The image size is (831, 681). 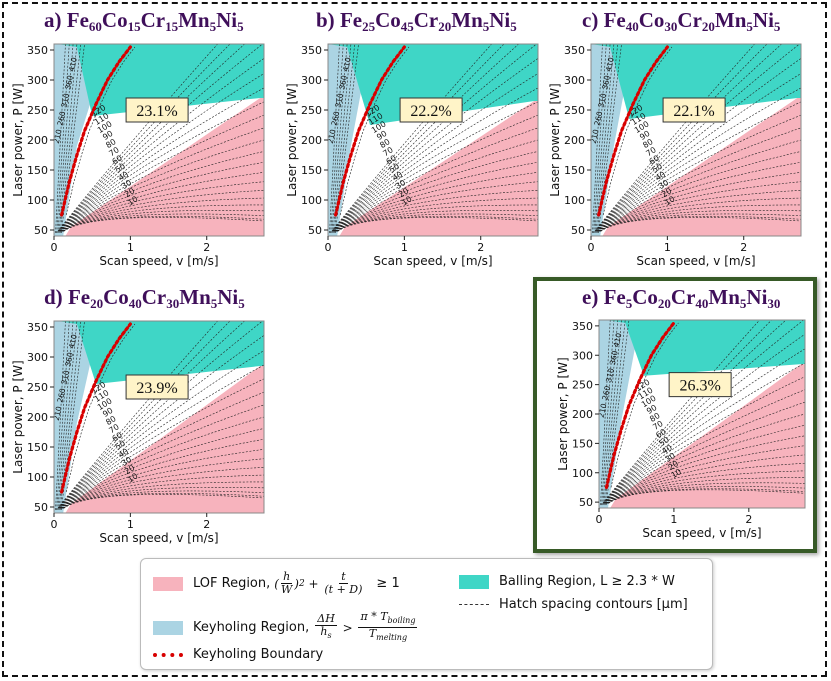 I want to click on lof-label: LOF Region,, so click(x=232, y=583).